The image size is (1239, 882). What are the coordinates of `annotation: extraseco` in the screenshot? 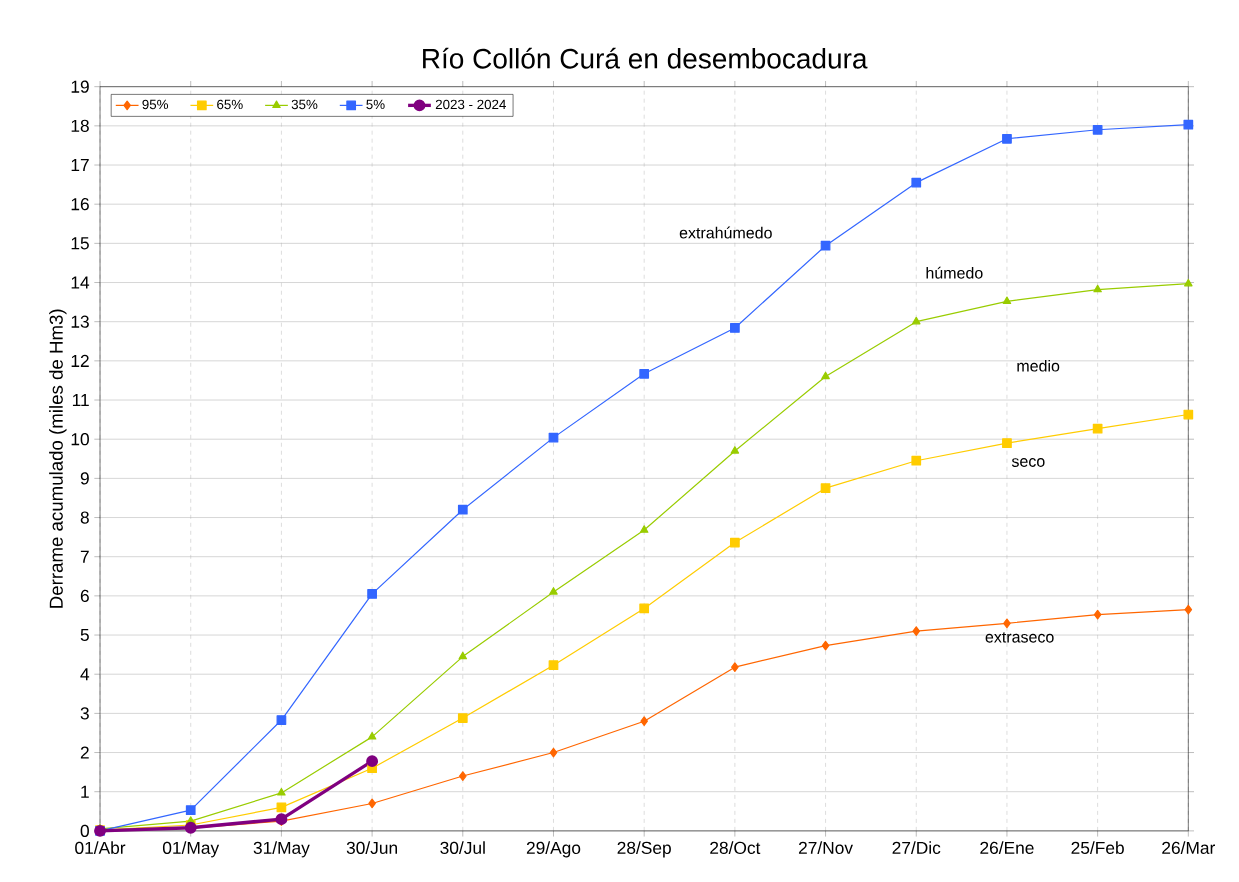 It's located at (1019, 637).